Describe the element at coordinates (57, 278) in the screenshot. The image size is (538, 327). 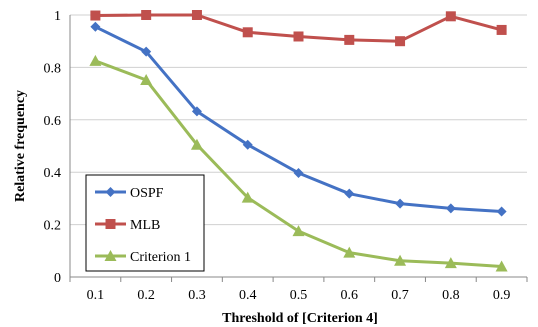
I see `y-tick-label: 0` at that location.